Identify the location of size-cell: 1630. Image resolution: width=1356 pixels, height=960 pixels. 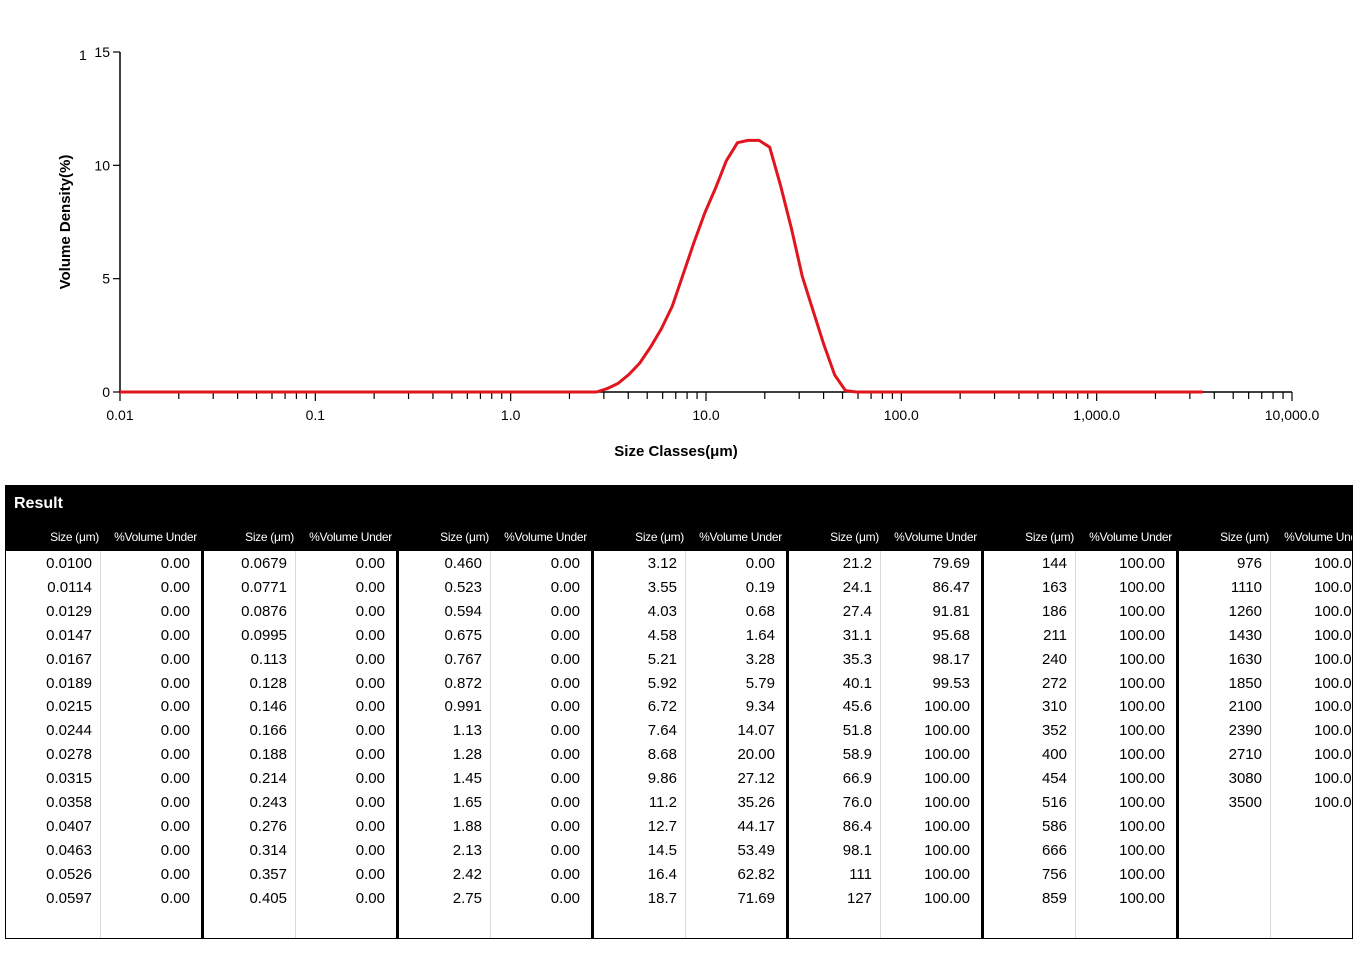
(1245, 659).